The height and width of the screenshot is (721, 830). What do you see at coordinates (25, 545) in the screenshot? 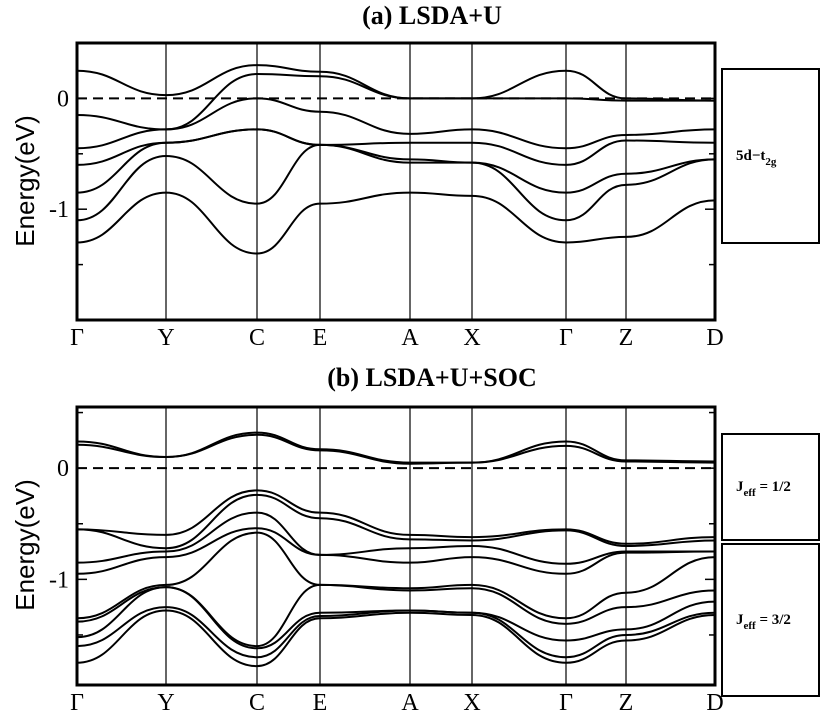
I see `panel-b-ylabel: Energy(eV)` at bounding box center [25, 545].